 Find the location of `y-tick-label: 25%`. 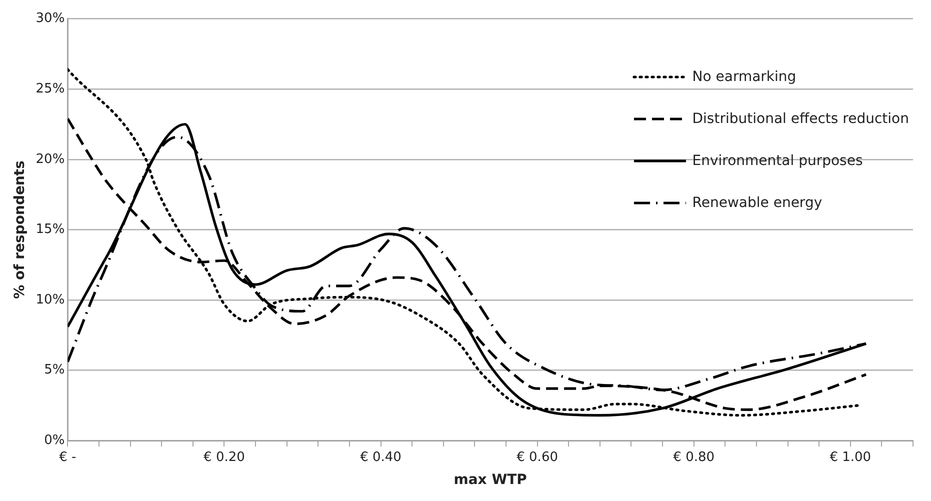

y-tick-label: 25% is located at coordinates (50, 88).